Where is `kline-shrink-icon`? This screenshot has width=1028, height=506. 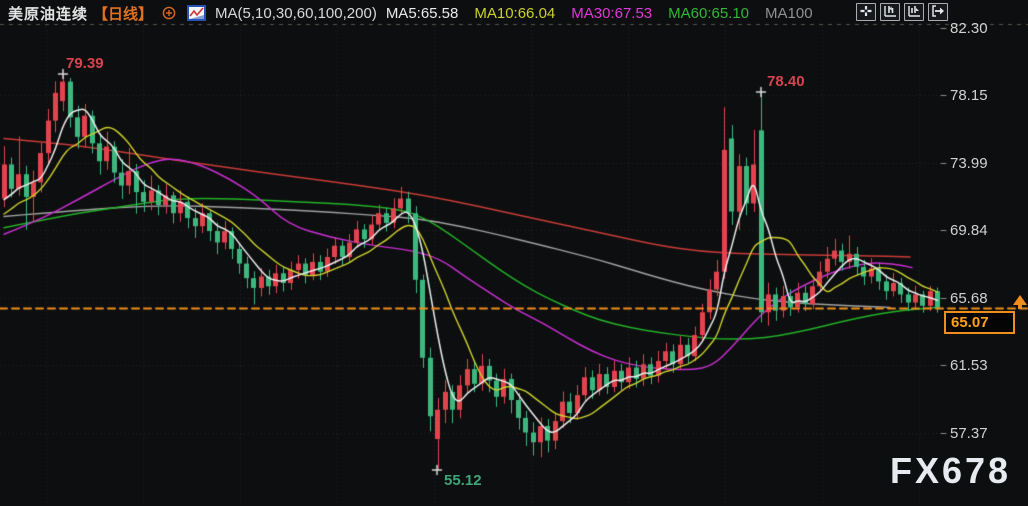
kline-shrink-icon is located at coordinates (890, 12).